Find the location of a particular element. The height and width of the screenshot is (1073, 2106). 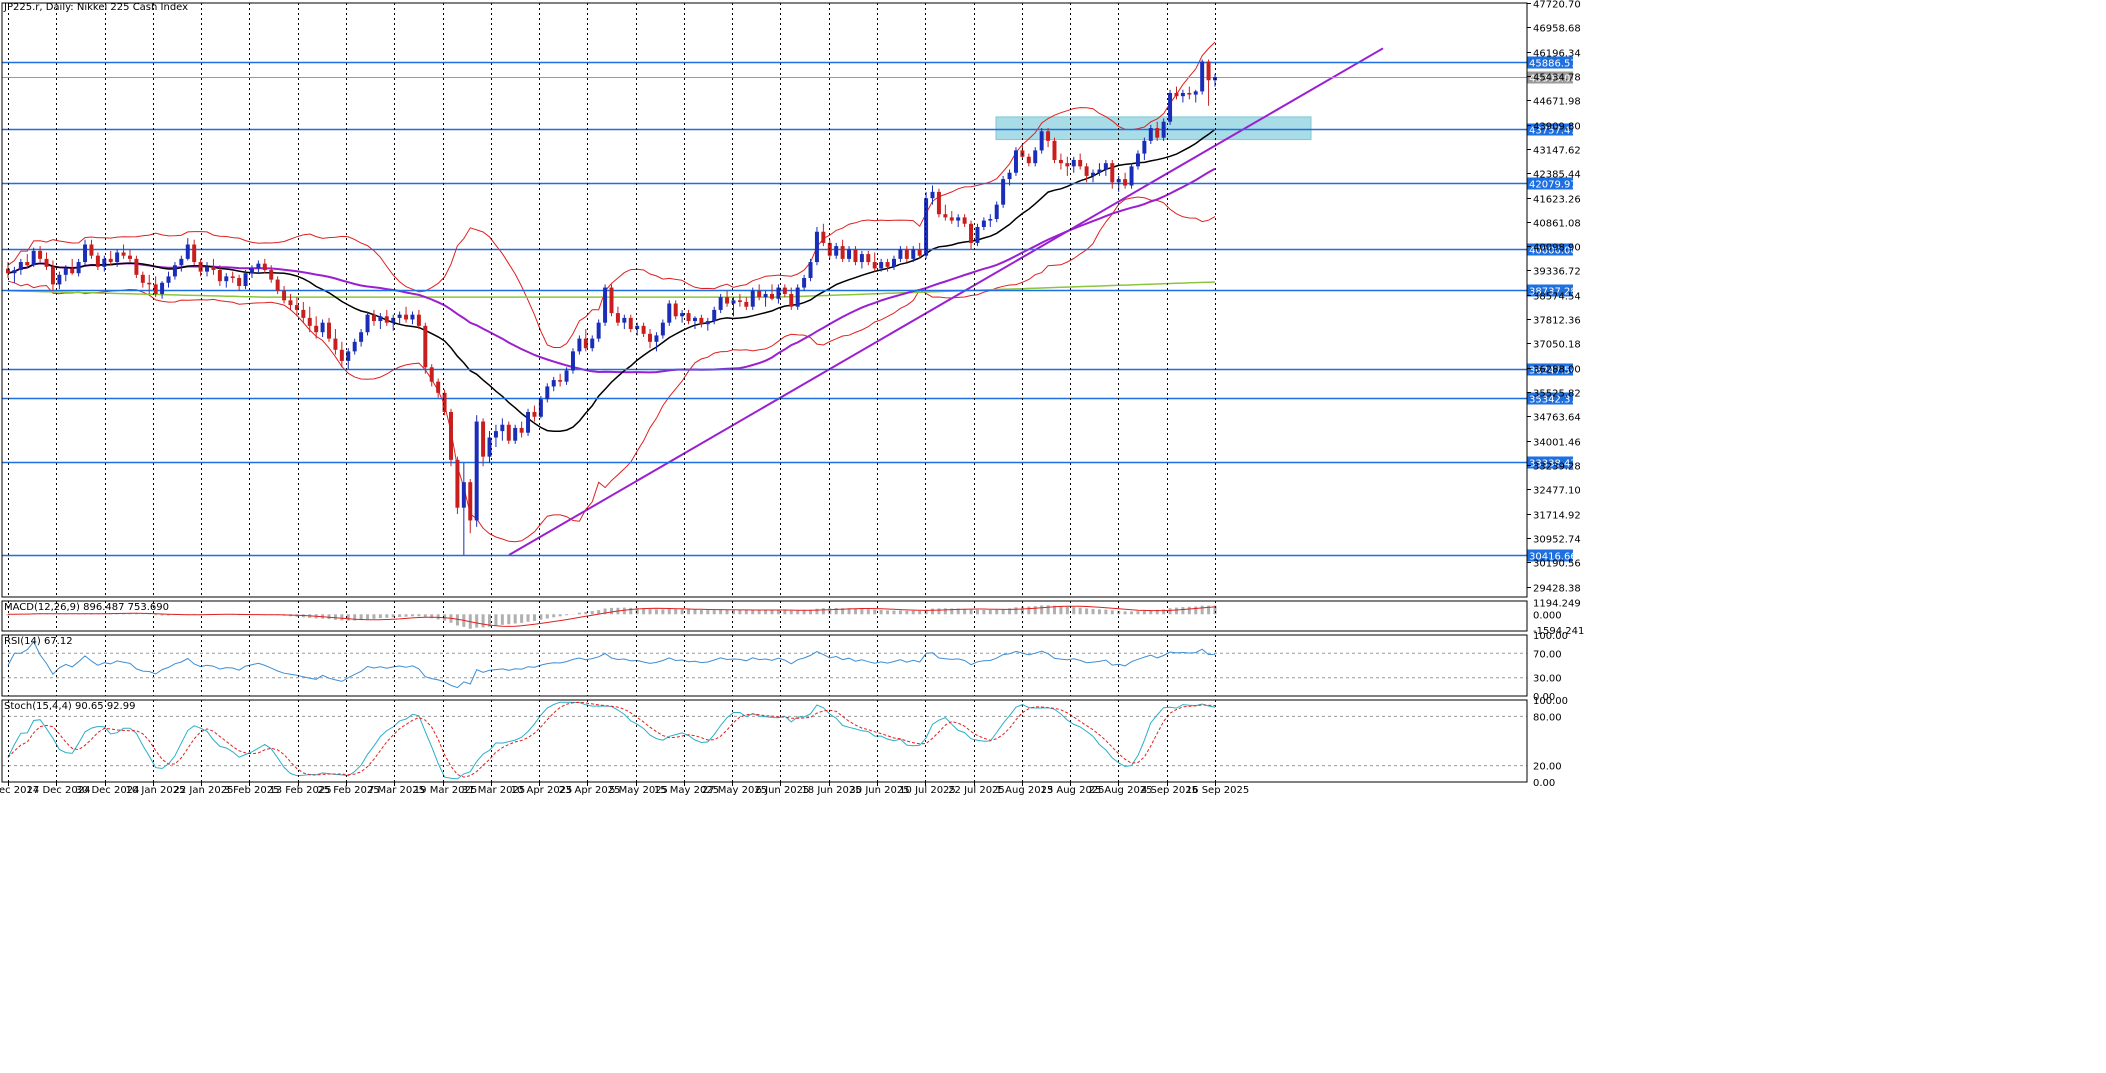

stoch-y-tick-label: 100.00 is located at coordinates (1550, 701).